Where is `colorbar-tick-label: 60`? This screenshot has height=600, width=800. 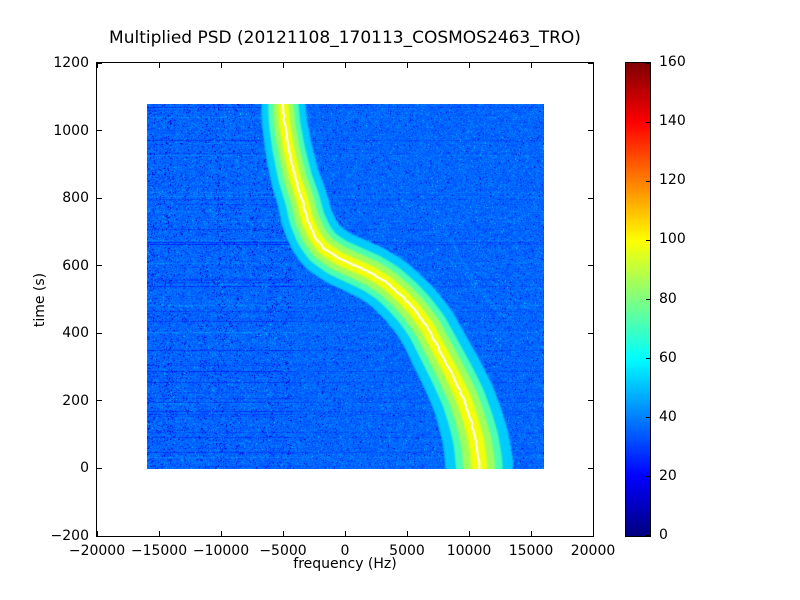 colorbar-tick-label: 60 is located at coordinates (668, 357).